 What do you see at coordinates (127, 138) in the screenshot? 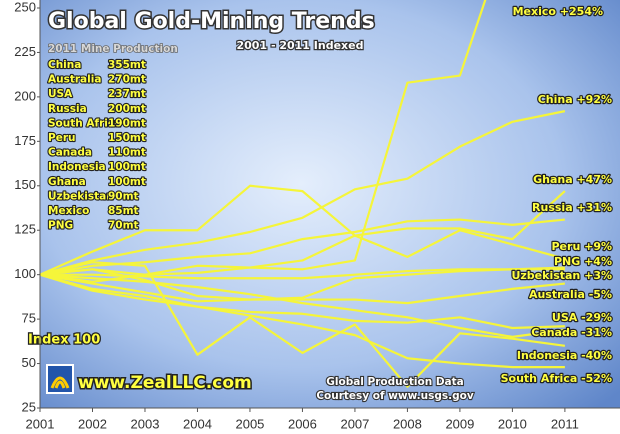
I see `table-amount: 150mt` at bounding box center [127, 138].